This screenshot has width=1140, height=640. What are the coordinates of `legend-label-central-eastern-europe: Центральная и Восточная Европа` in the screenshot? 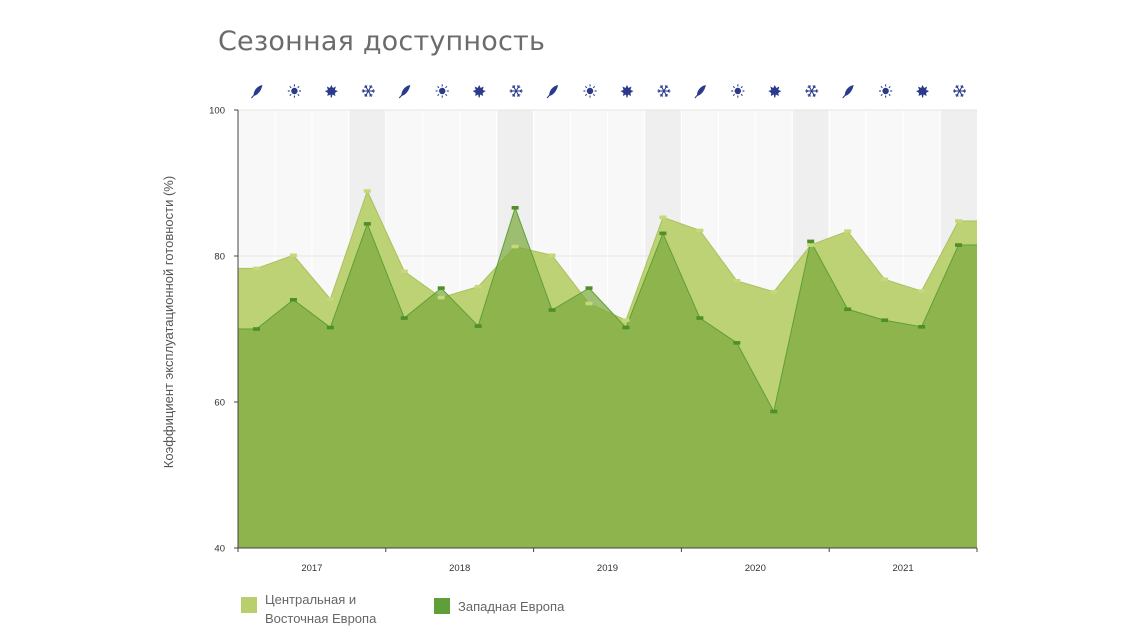 It's located at (321, 609).